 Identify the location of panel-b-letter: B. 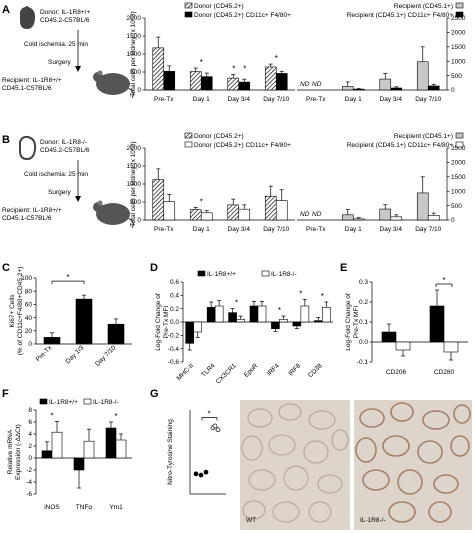
(6, 140).